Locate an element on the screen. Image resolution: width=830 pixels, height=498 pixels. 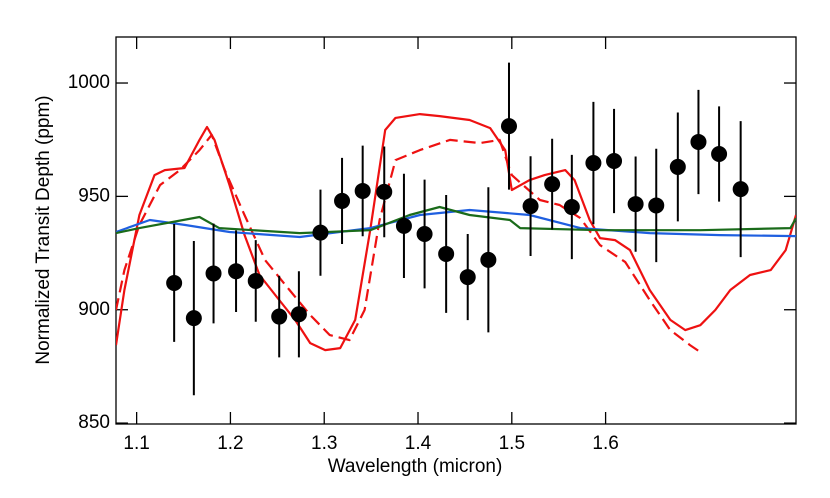
y-axis-label: Normalized Transit Depth (ppm) is located at coordinates (43, 229).